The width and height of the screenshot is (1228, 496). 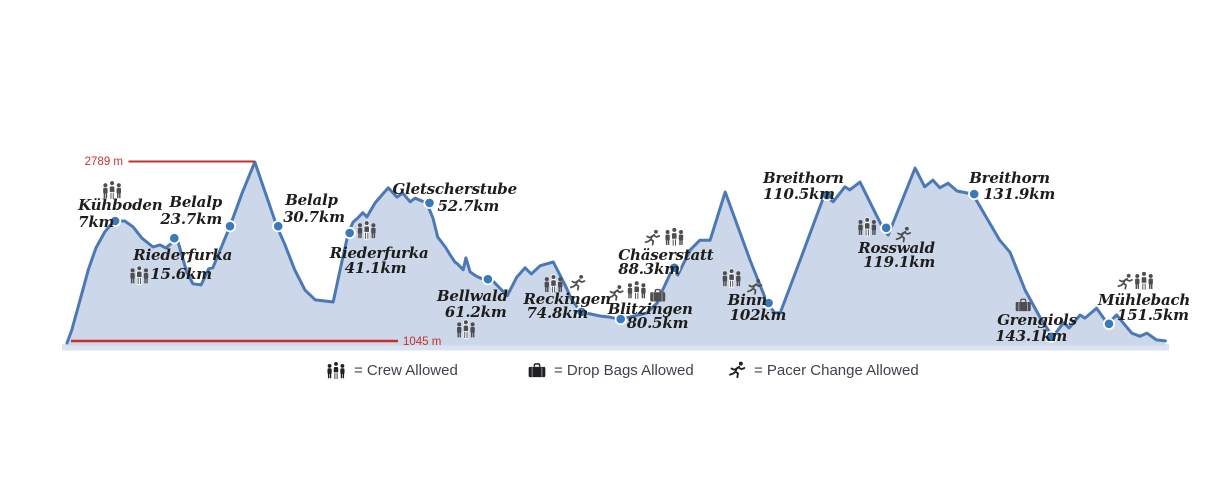 What do you see at coordinates (624, 370) in the screenshot?
I see `legend-label-dropbag: = Drop Bags Allowed` at bounding box center [624, 370].